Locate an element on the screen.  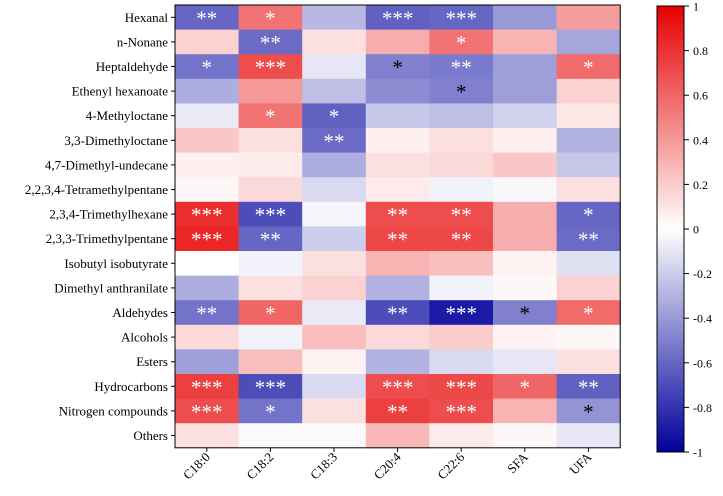
row-label: Others is located at coordinates (150, 435).